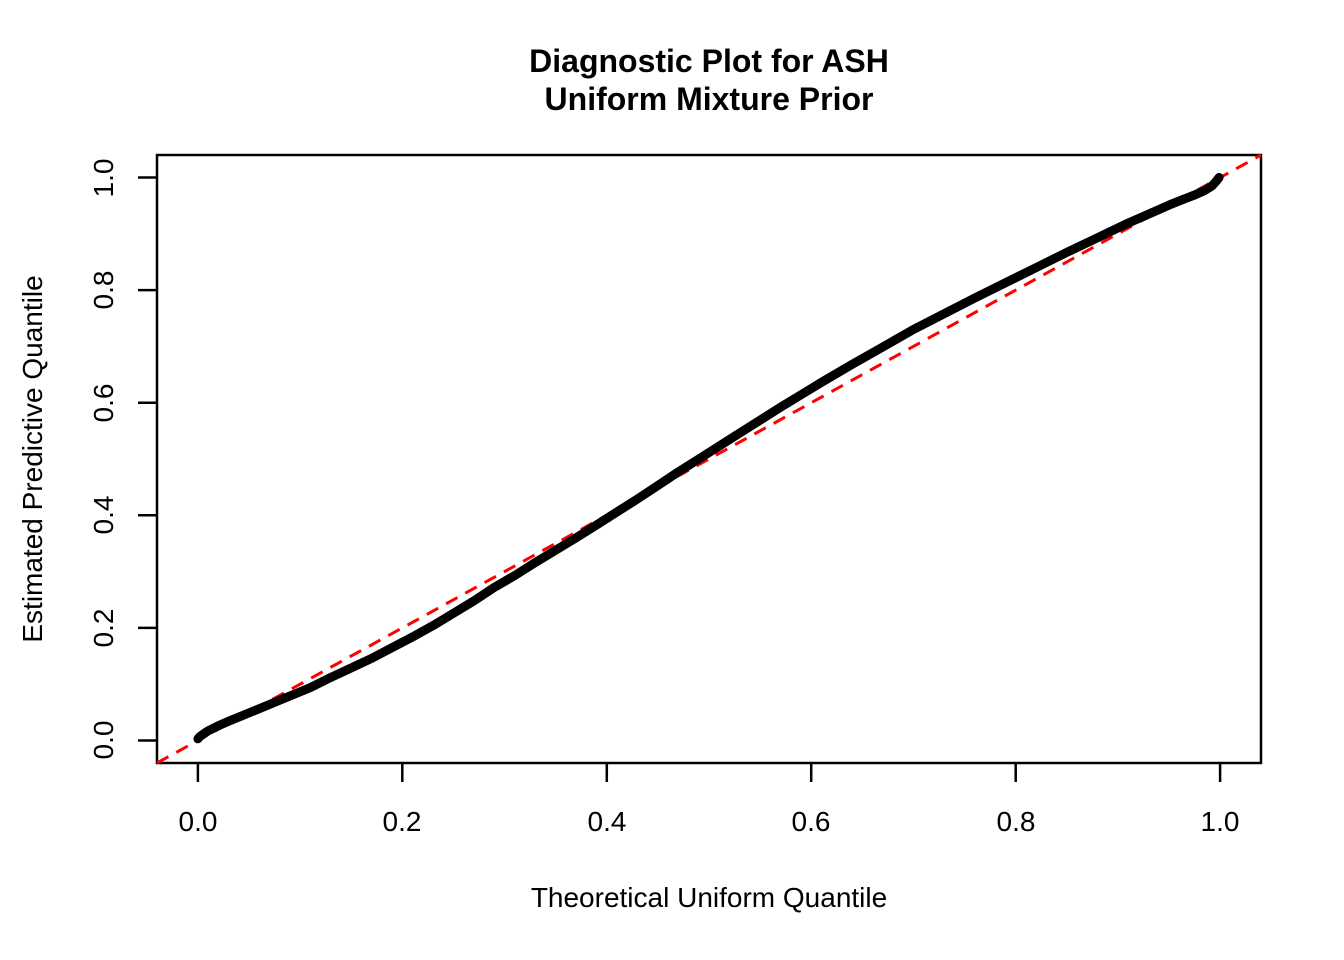 This screenshot has width=1344, height=960. What do you see at coordinates (709, 99) in the screenshot?
I see `chart-title-line2: Uniform Mixture Prior` at bounding box center [709, 99].